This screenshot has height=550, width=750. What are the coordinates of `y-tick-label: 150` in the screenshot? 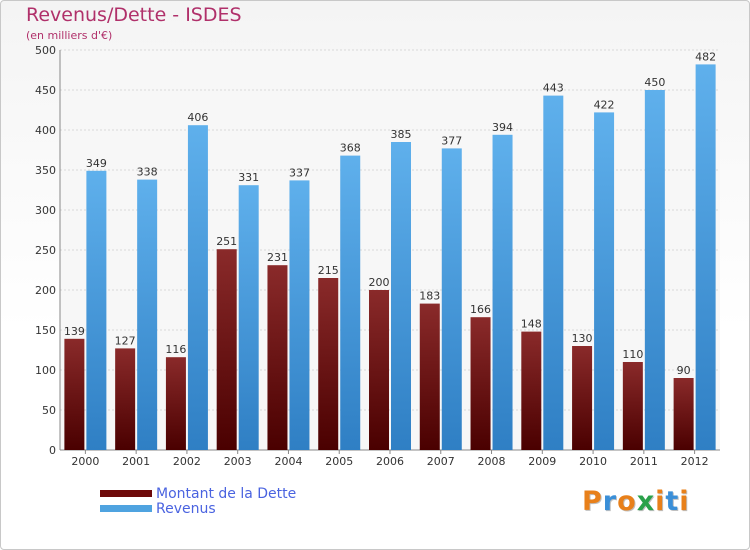 It's located at (45, 330).